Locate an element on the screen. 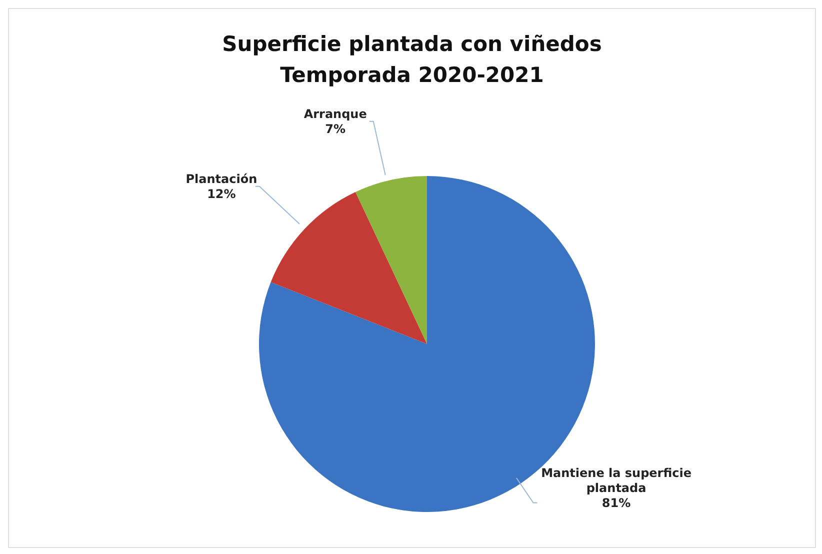 Image resolution: width=822 pixels, height=554 pixels. chart-title: Superficie plantada con viñedos is located at coordinates (412, 44).